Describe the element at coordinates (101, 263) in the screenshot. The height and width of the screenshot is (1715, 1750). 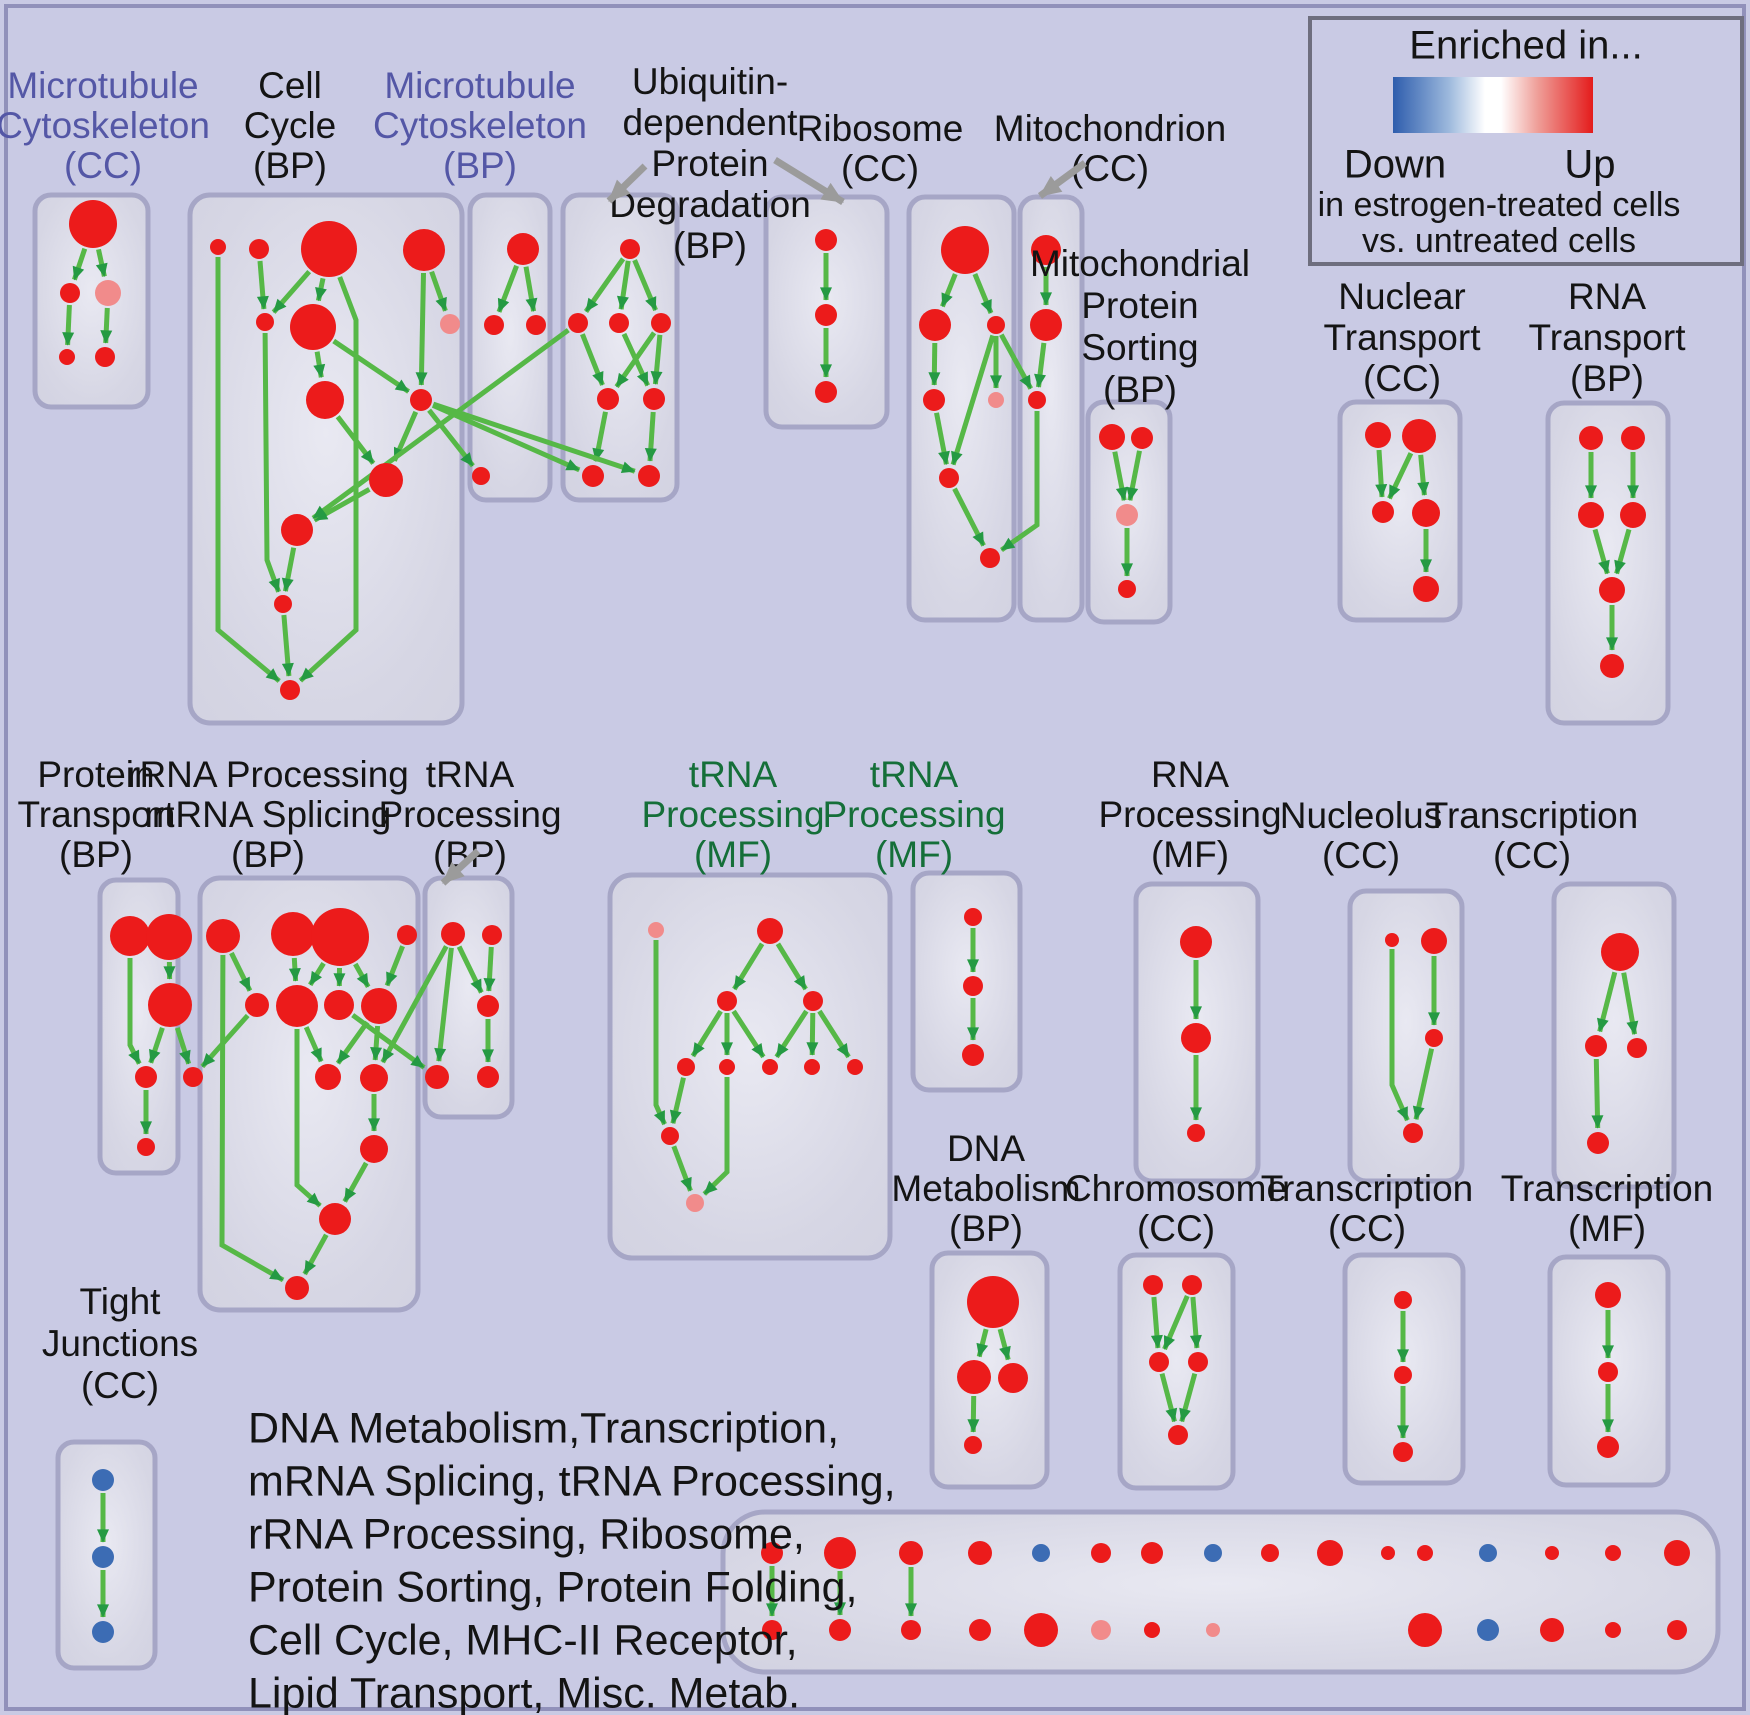
I see `edge-microtubule-cc` at that location.